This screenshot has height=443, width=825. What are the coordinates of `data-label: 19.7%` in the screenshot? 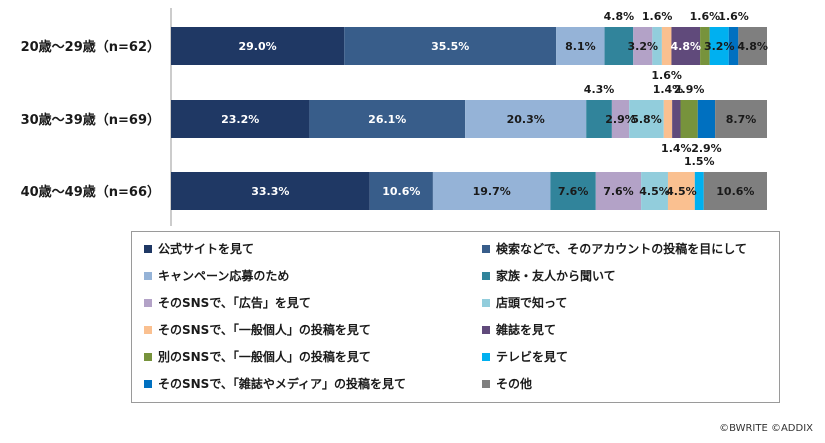 It's located at (492, 191).